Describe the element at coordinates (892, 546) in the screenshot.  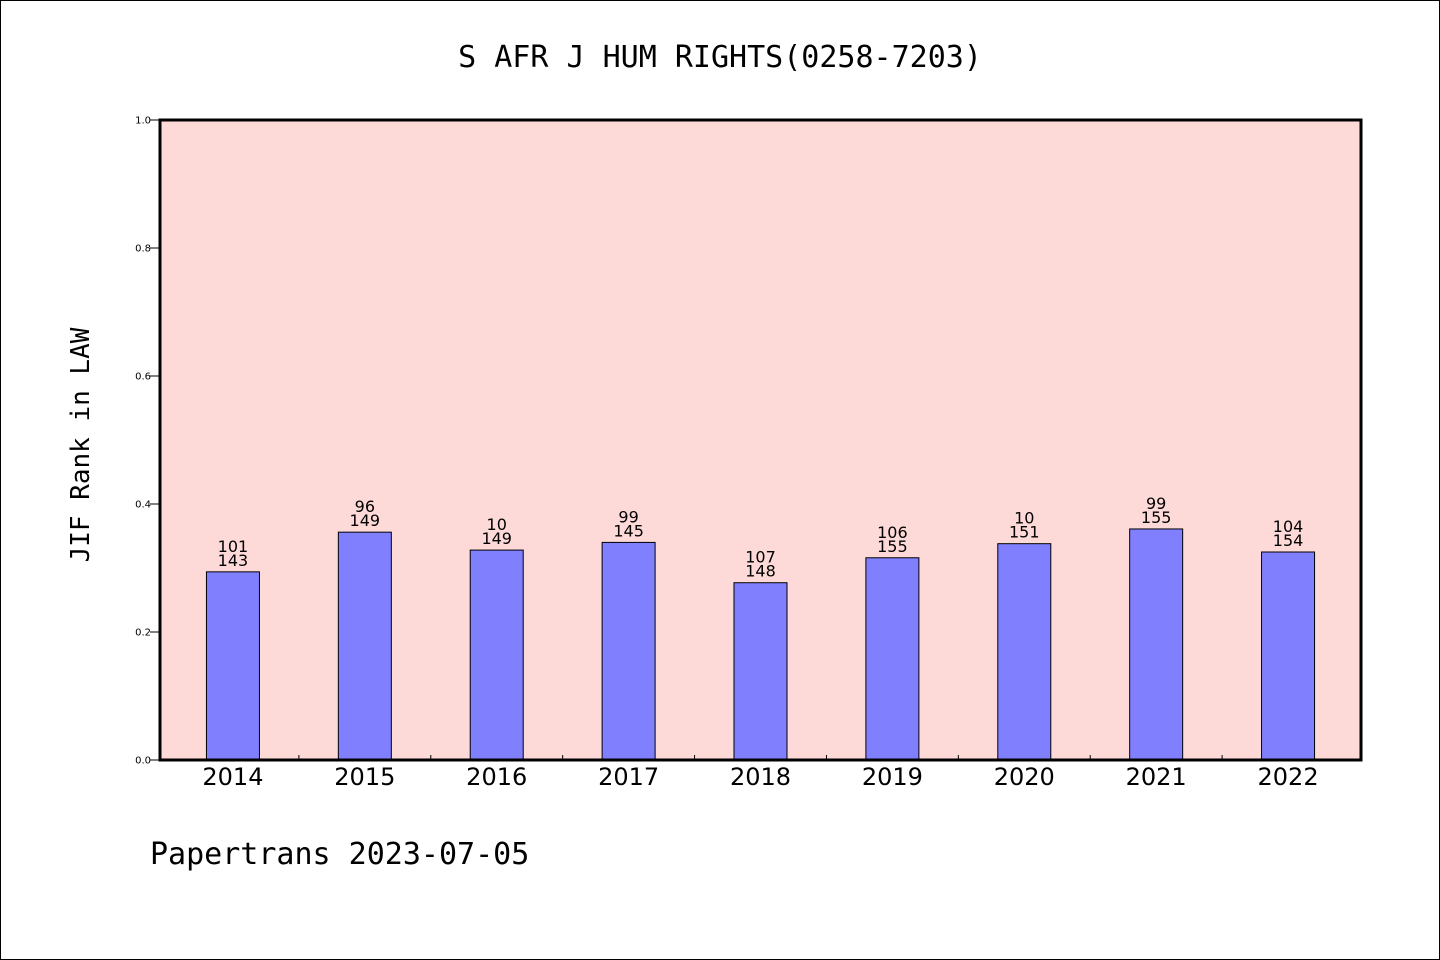
I see `bar-label-bottom-2019: 155` at that location.